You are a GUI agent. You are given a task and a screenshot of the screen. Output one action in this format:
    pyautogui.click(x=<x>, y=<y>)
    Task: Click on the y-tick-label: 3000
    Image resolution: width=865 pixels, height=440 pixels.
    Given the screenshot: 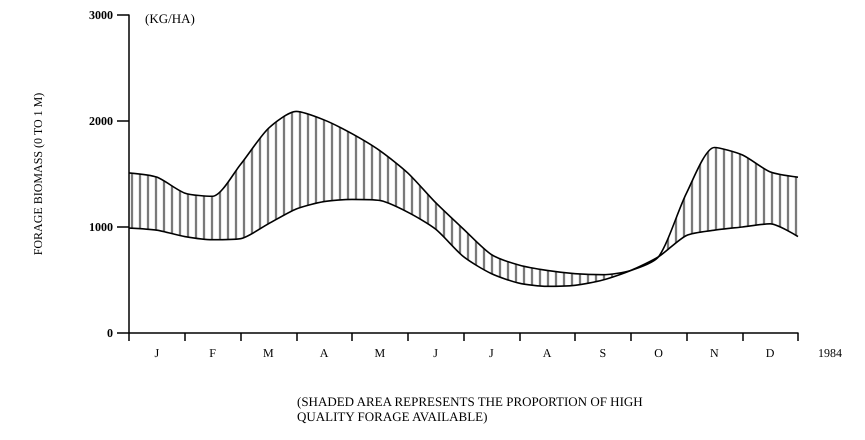 What is the action you would take?
    pyautogui.click(x=101, y=15)
    